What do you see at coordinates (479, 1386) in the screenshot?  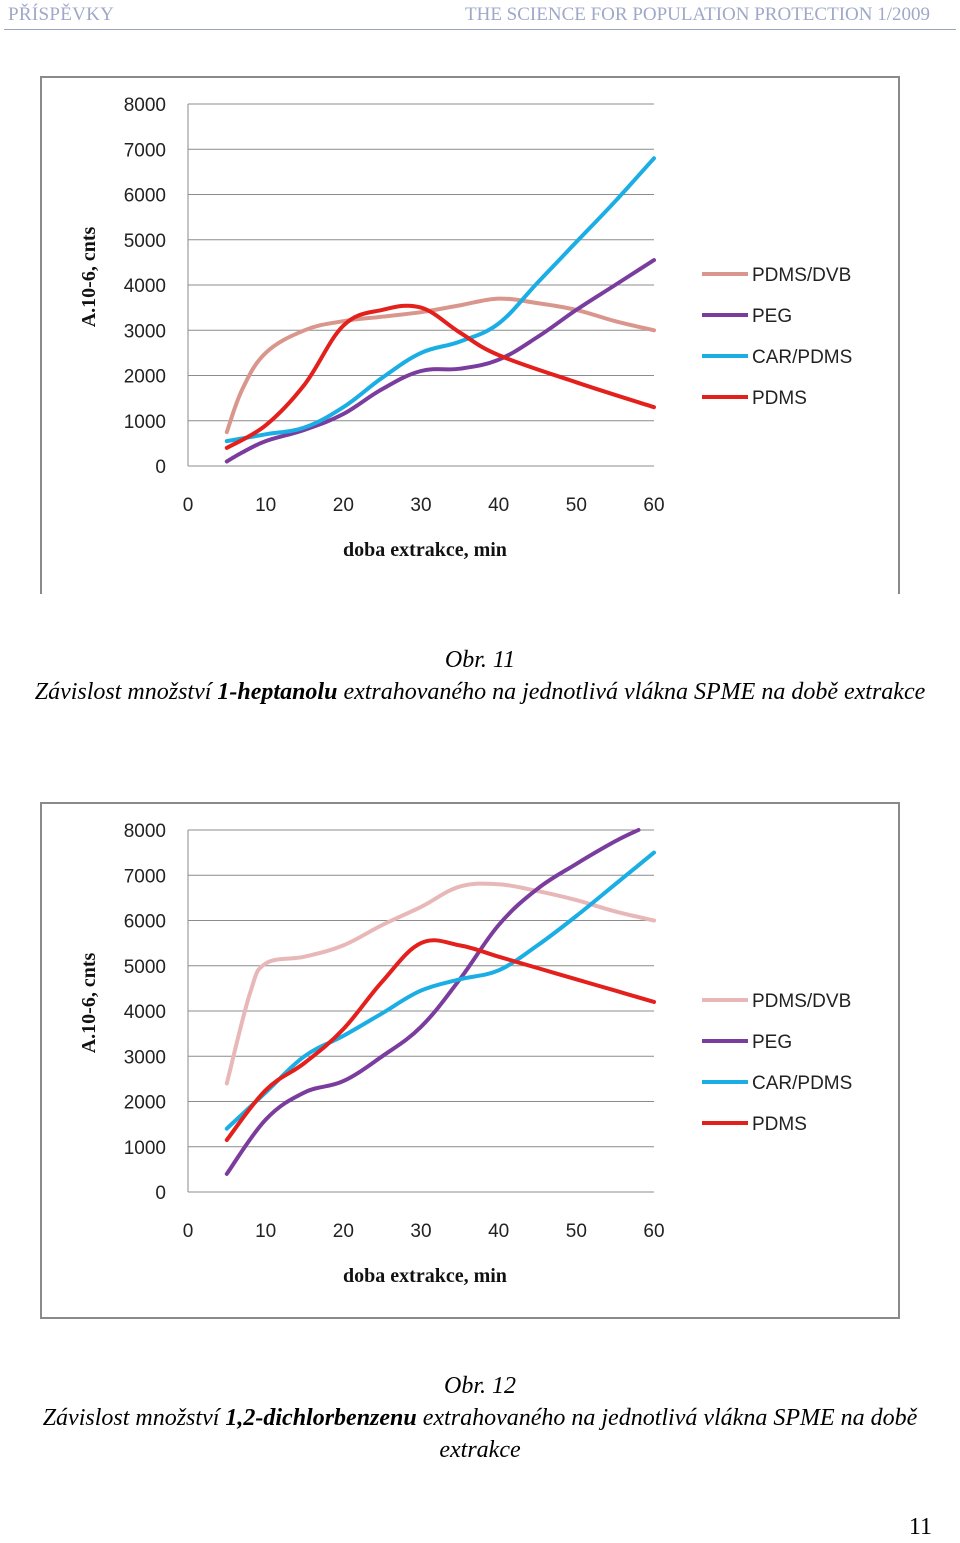 I see `figure-12-number: Obr. 12` at bounding box center [479, 1386].